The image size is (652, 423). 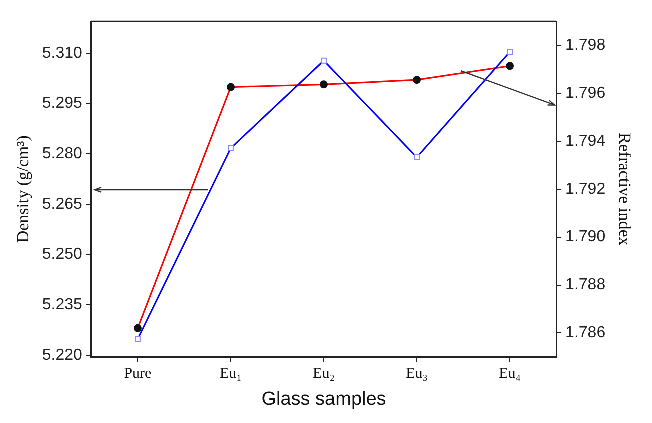 I want to click on y2-tick-label: 1.794, so click(x=586, y=141).